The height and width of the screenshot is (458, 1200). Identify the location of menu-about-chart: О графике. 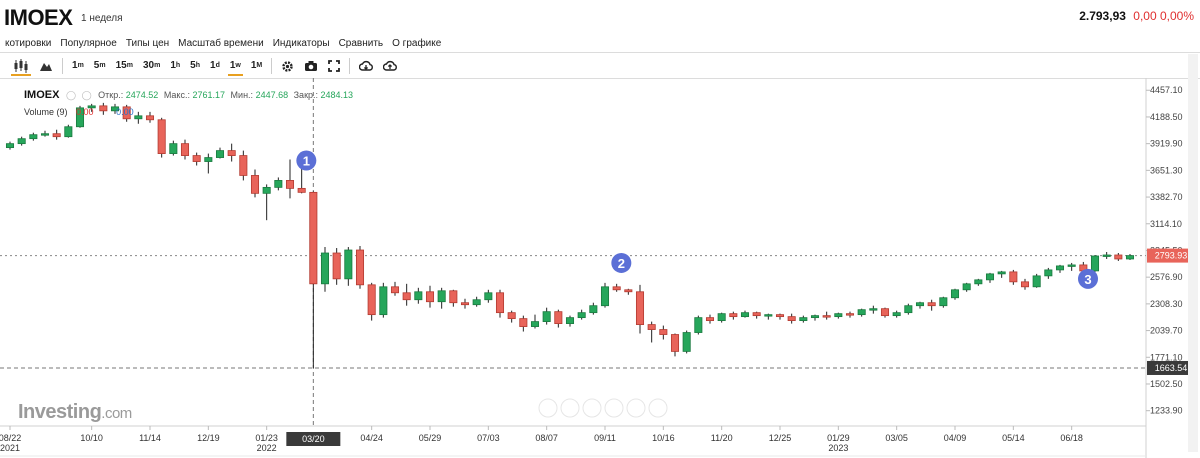
(417, 43).